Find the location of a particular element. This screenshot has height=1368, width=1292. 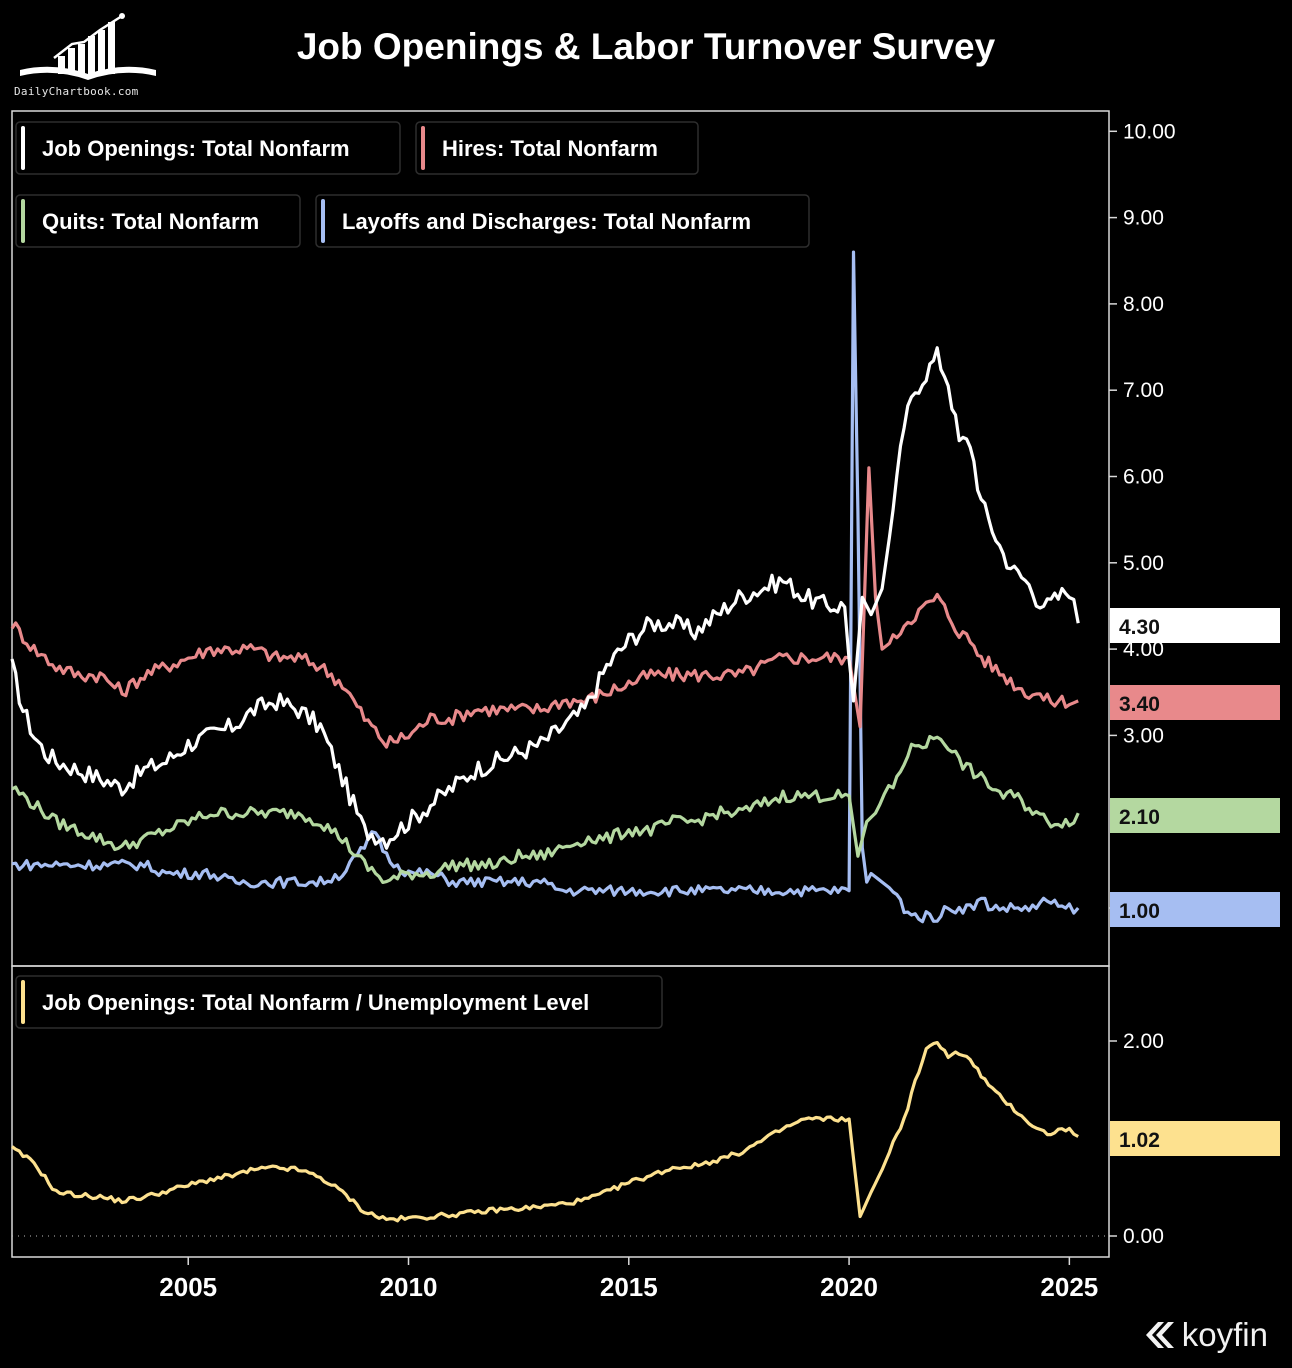

legend-layoffs: Layoffs and Discharges: Total Nonfarm is located at coordinates (562, 221).